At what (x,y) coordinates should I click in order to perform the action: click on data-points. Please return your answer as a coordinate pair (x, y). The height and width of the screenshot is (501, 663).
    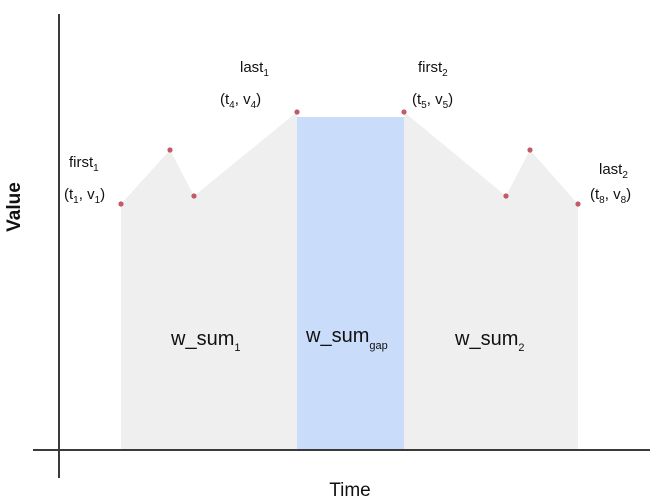
    Looking at the image, I should click on (349, 158).